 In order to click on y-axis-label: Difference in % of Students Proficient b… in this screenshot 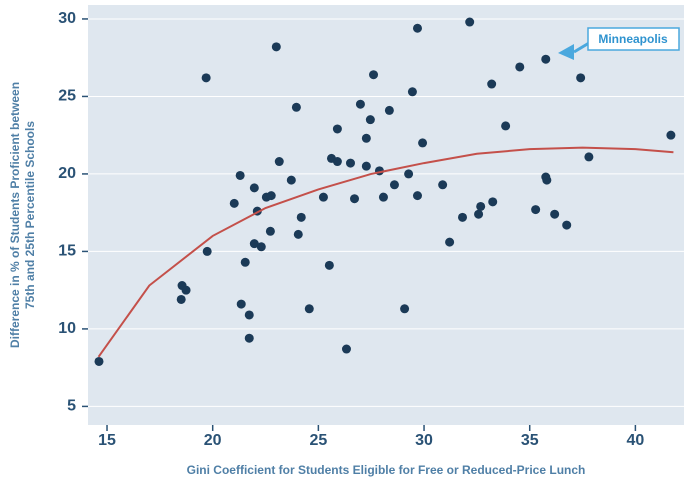, I will do `click(15, 215)`.